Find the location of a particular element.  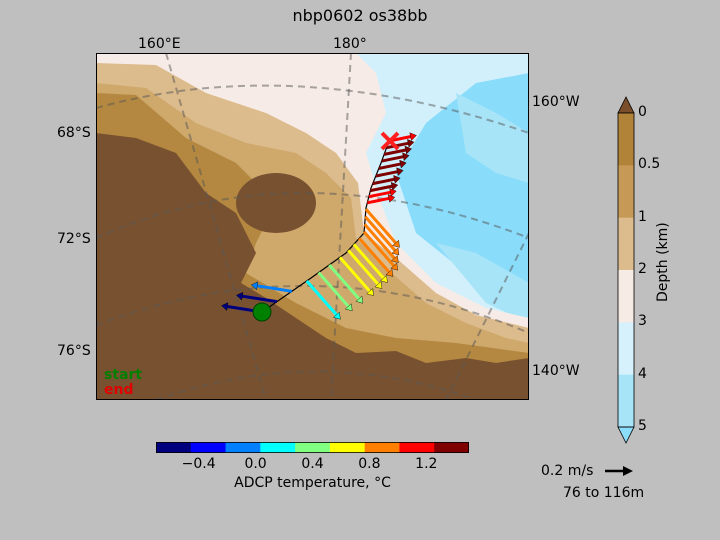

depth-colorbar-bottom-extend is located at coordinates (626, 435).